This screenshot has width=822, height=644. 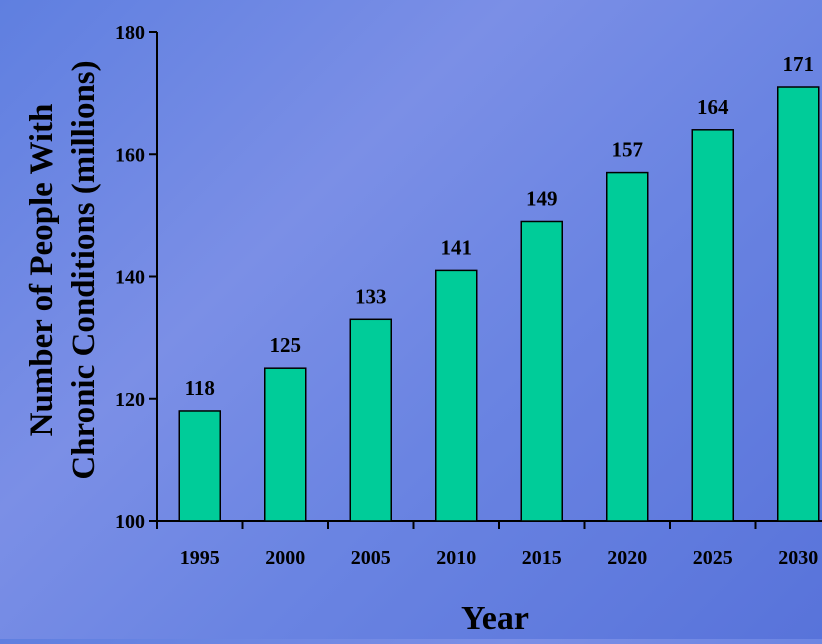 What do you see at coordinates (130, 33) in the screenshot?
I see `y-tick-label: 180` at bounding box center [130, 33].